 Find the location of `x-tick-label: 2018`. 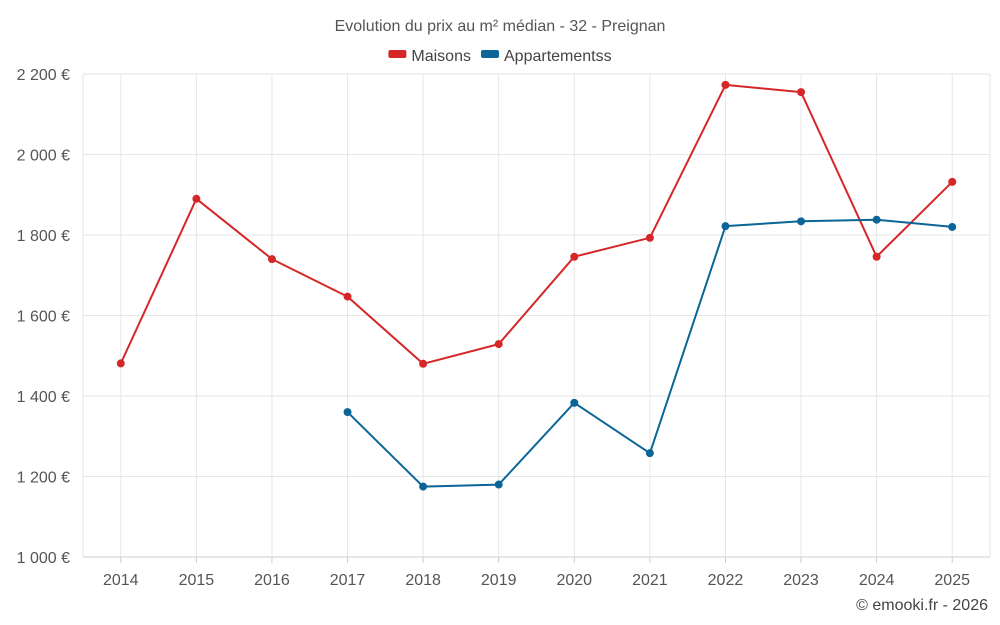

x-tick-label: 2018 is located at coordinates (423, 580).